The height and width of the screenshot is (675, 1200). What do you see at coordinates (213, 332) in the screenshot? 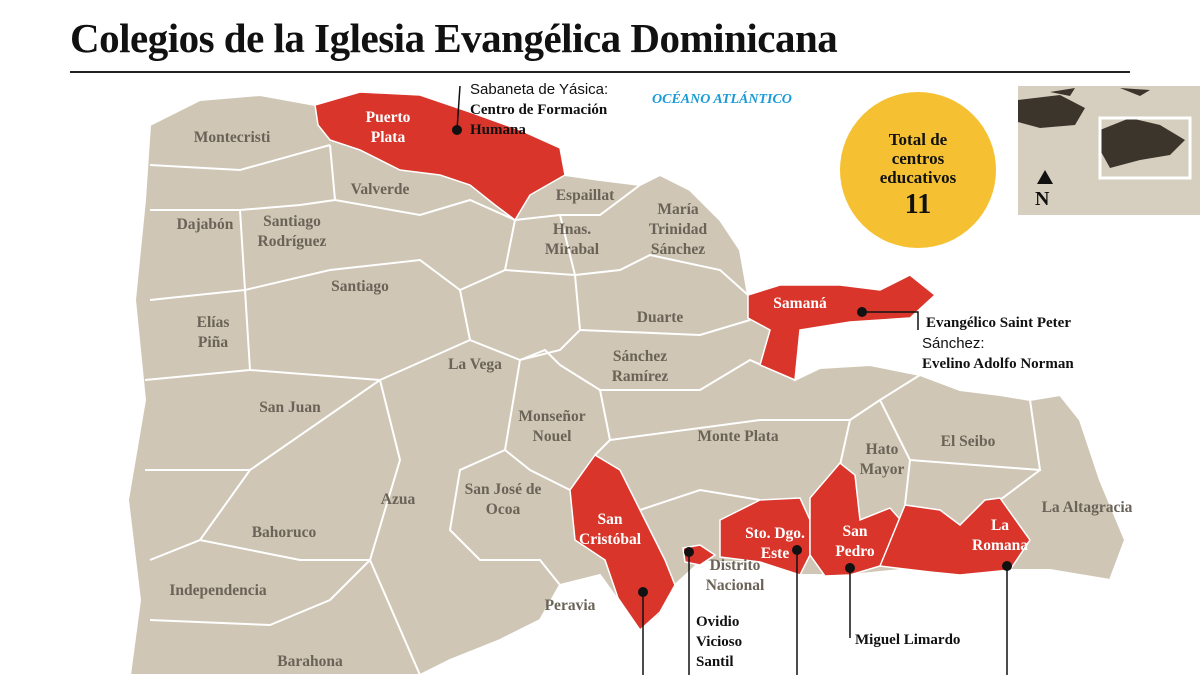
I see `province-label: Elías Piña` at bounding box center [213, 332].